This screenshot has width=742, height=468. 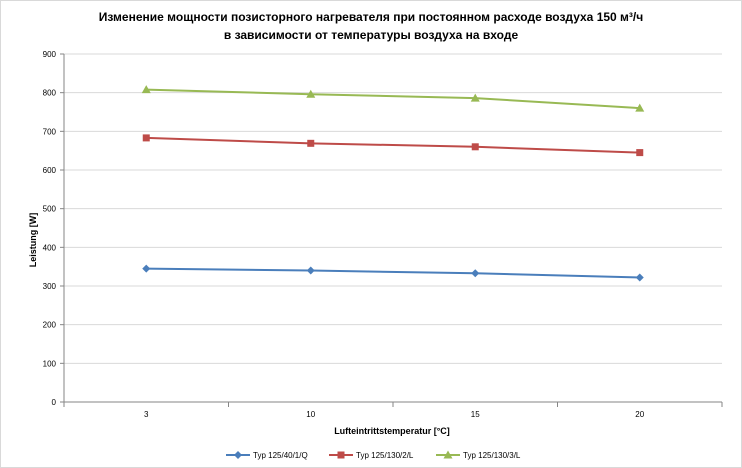 I want to click on legend-label: Typ 125/40/1/Q, so click(x=280, y=455).